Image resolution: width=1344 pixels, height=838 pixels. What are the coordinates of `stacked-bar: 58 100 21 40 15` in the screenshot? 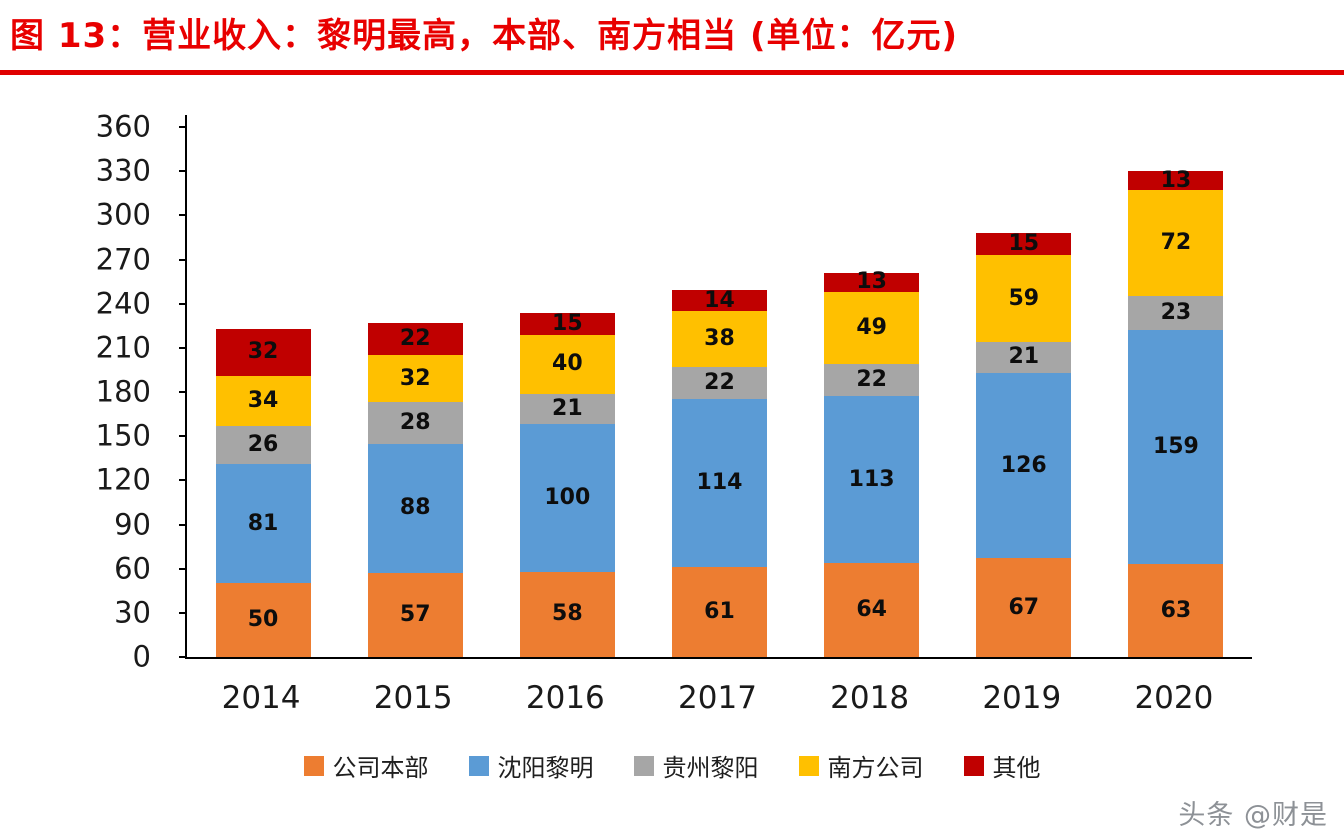 It's located at (567, 483).